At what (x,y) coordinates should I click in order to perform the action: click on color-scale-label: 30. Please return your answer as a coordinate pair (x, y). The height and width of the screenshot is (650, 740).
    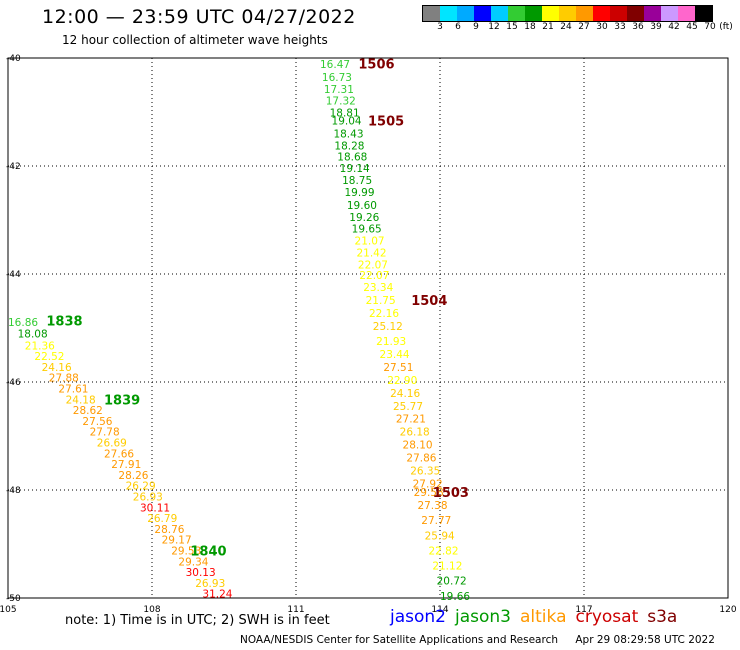
    Looking at the image, I should click on (602, 27).